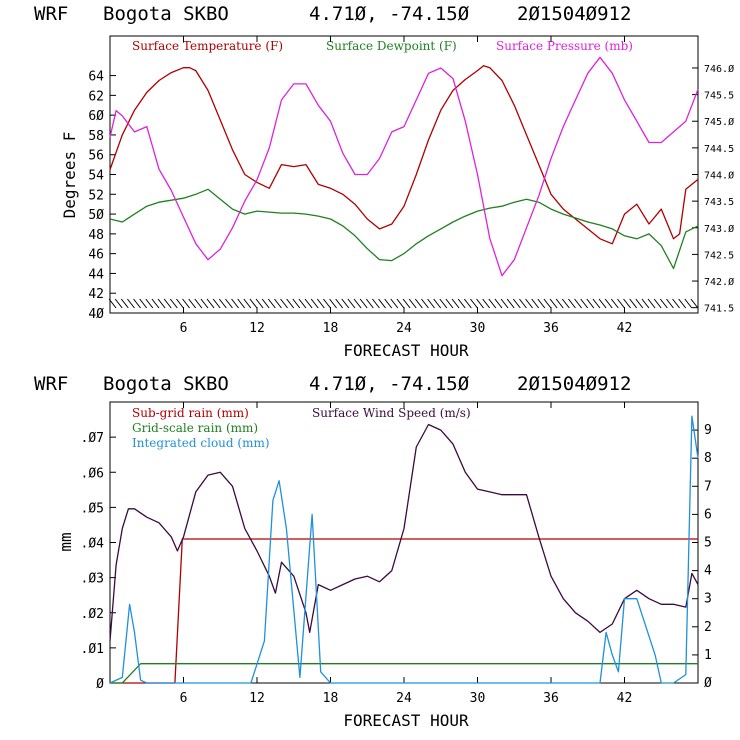  What do you see at coordinates (92, 649) in the screenshot?
I see `y-tick-label: .Ø1` at bounding box center [92, 649].